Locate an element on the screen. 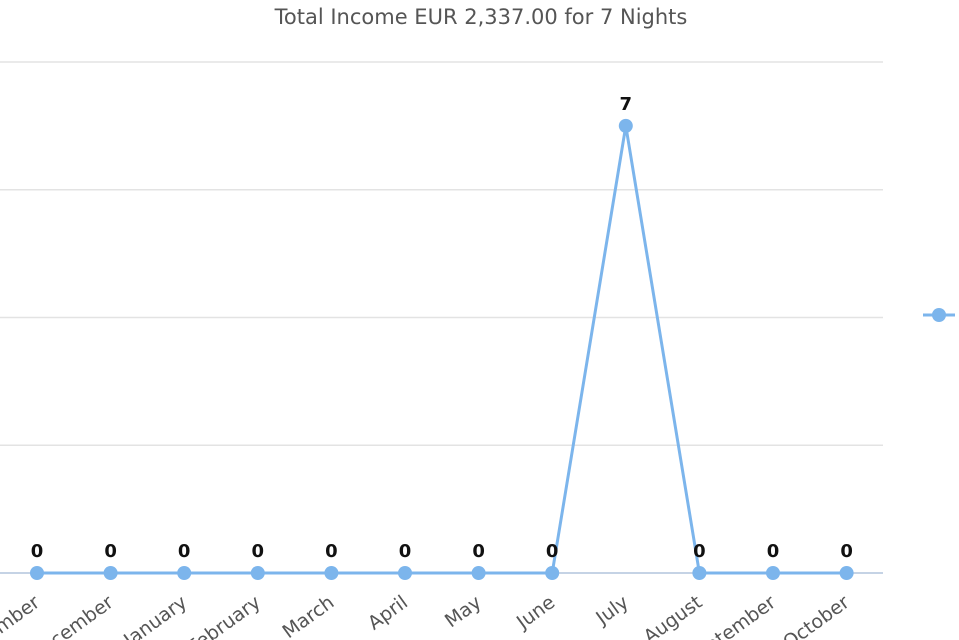  x-tick-label: November is located at coordinates (22, 615).